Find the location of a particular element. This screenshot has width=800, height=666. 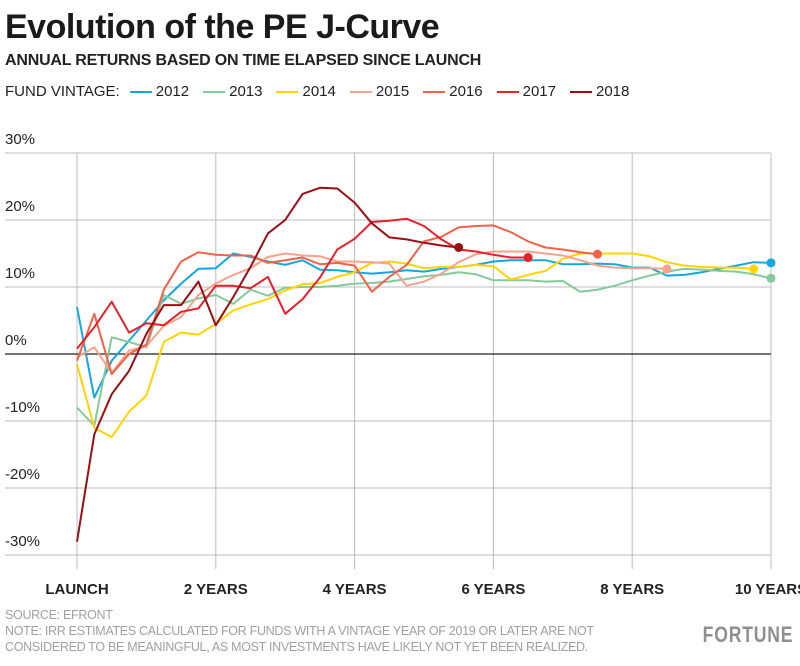

legend-item-2012: 2012 is located at coordinates (159, 91).